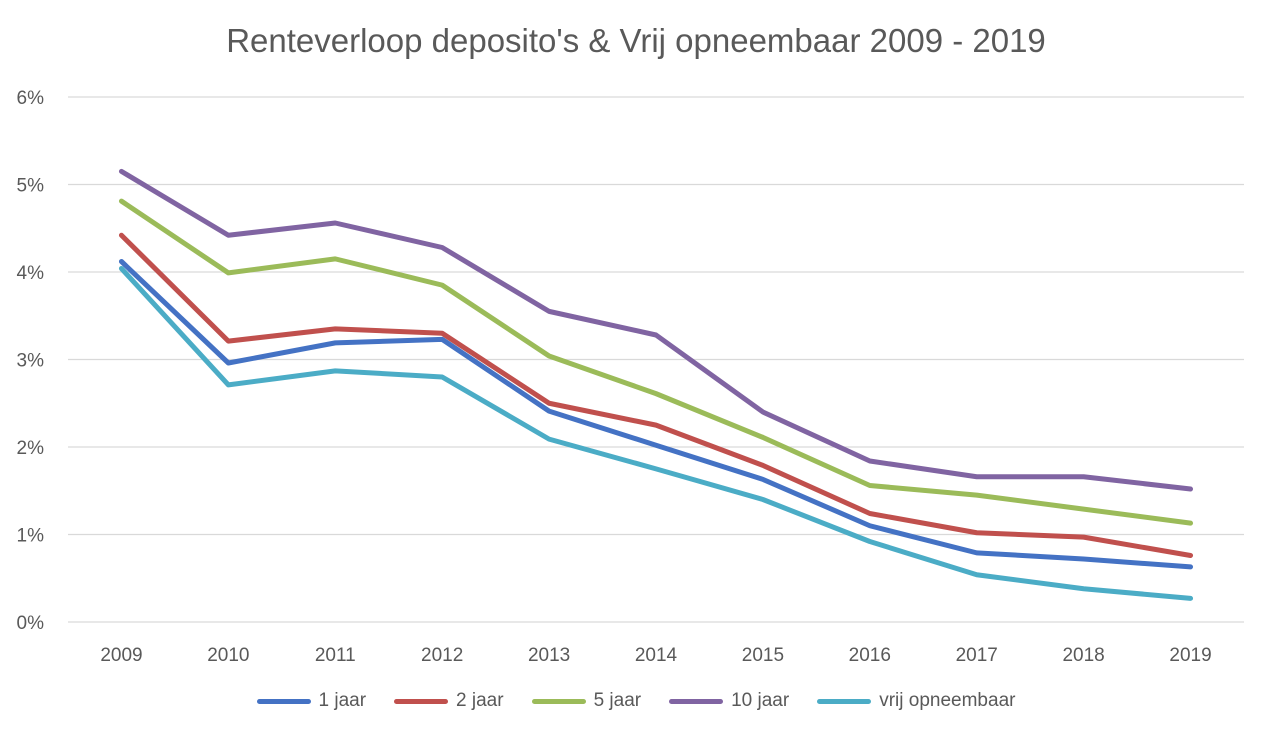 The width and height of the screenshot is (1272, 744). What do you see at coordinates (442, 655) in the screenshot?
I see `x-tick-label: 2012` at bounding box center [442, 655].